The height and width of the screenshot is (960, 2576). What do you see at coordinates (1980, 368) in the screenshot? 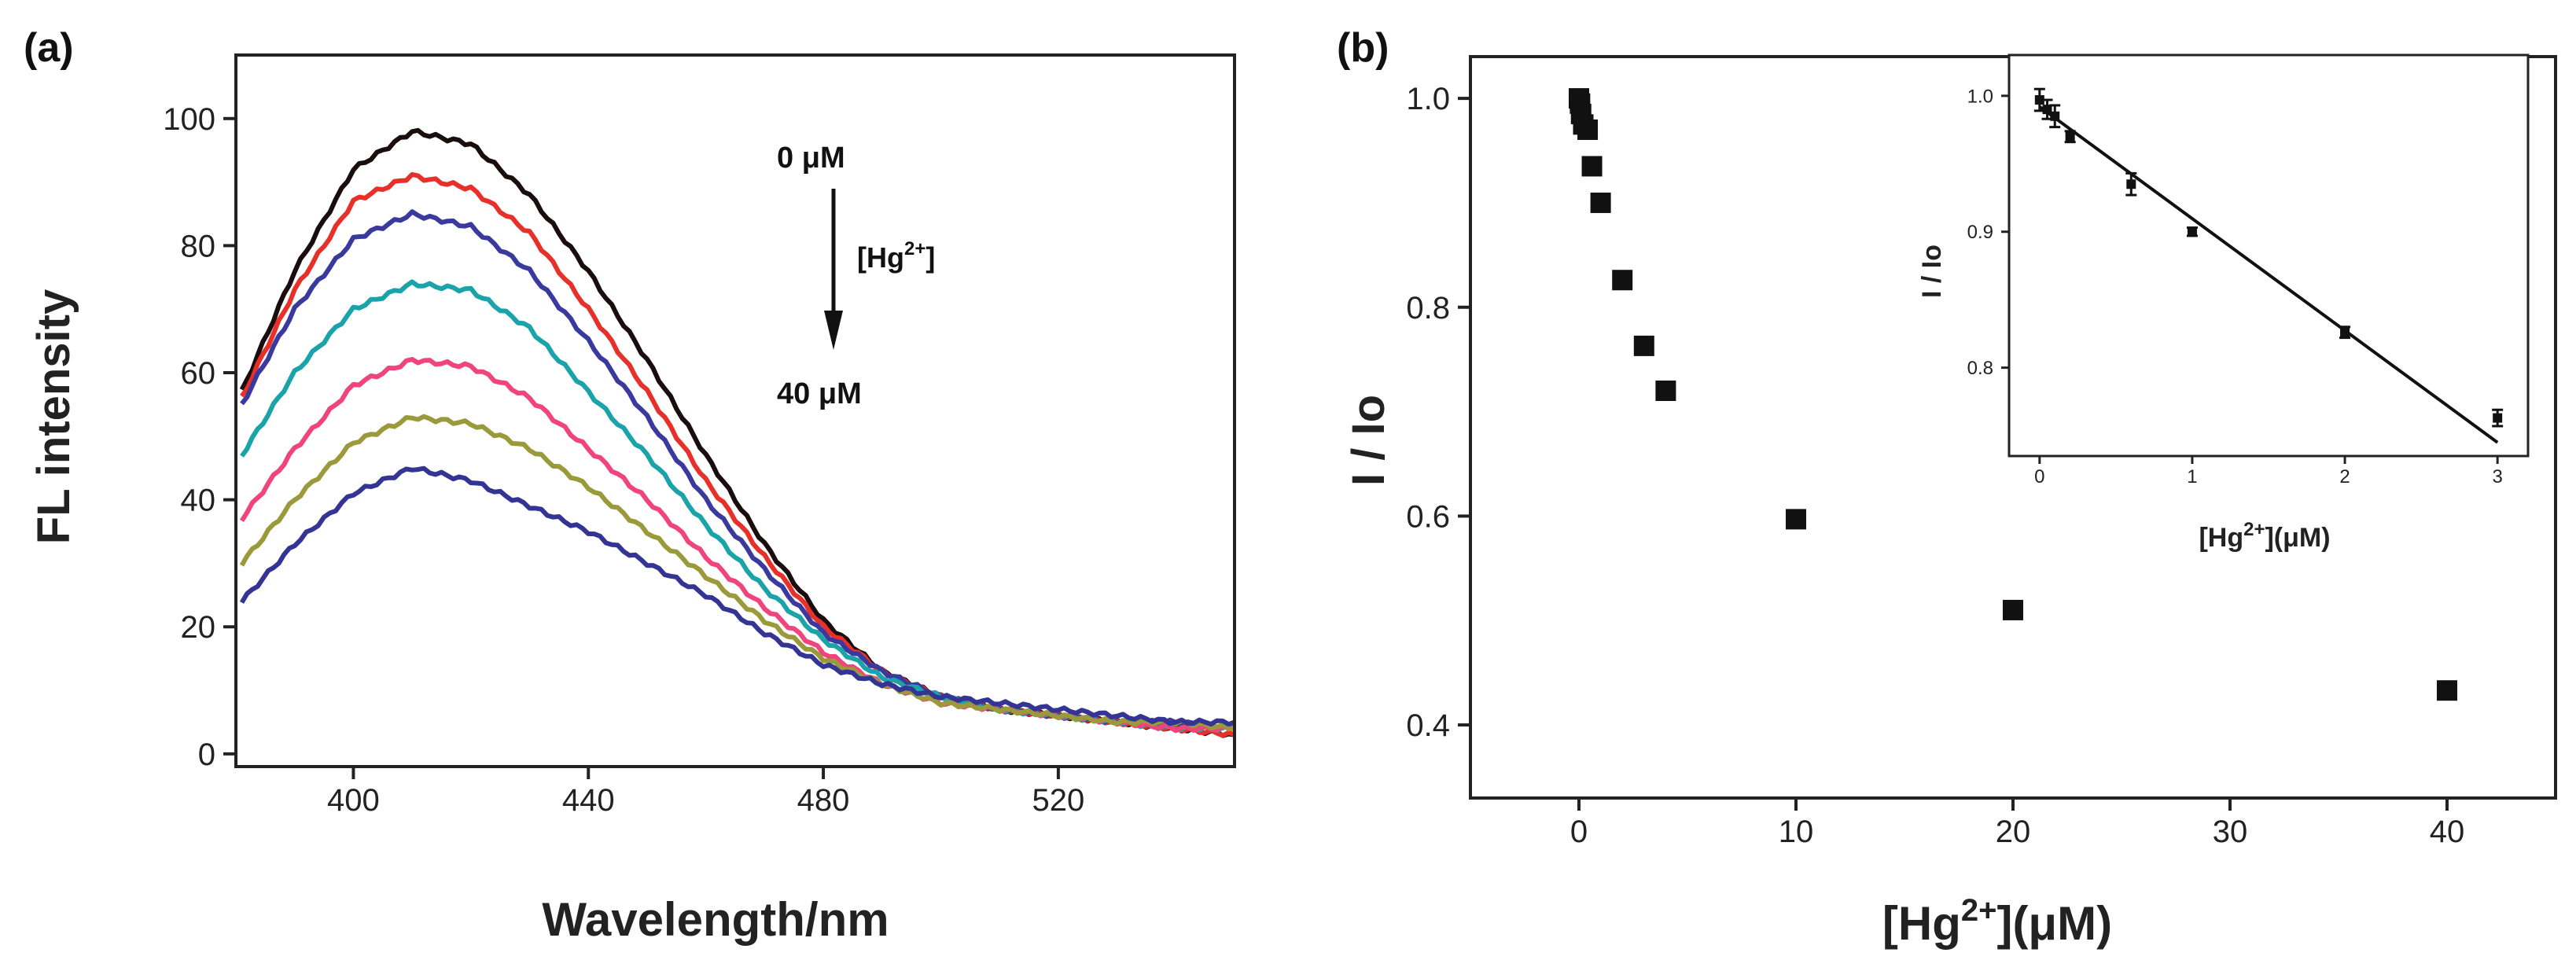
I see `inset-ytick-label: 0.8` at bounding box center [1980, 368].